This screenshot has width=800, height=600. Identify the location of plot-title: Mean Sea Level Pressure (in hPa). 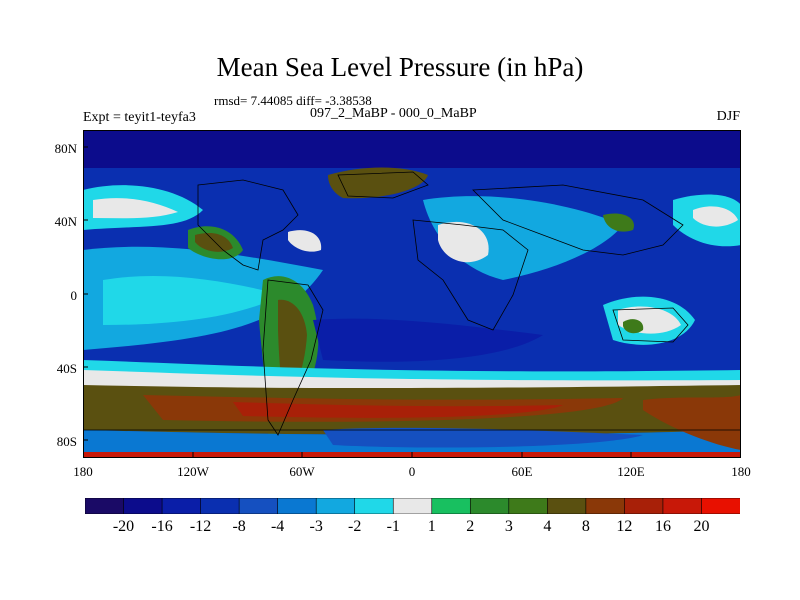
(400, 67).